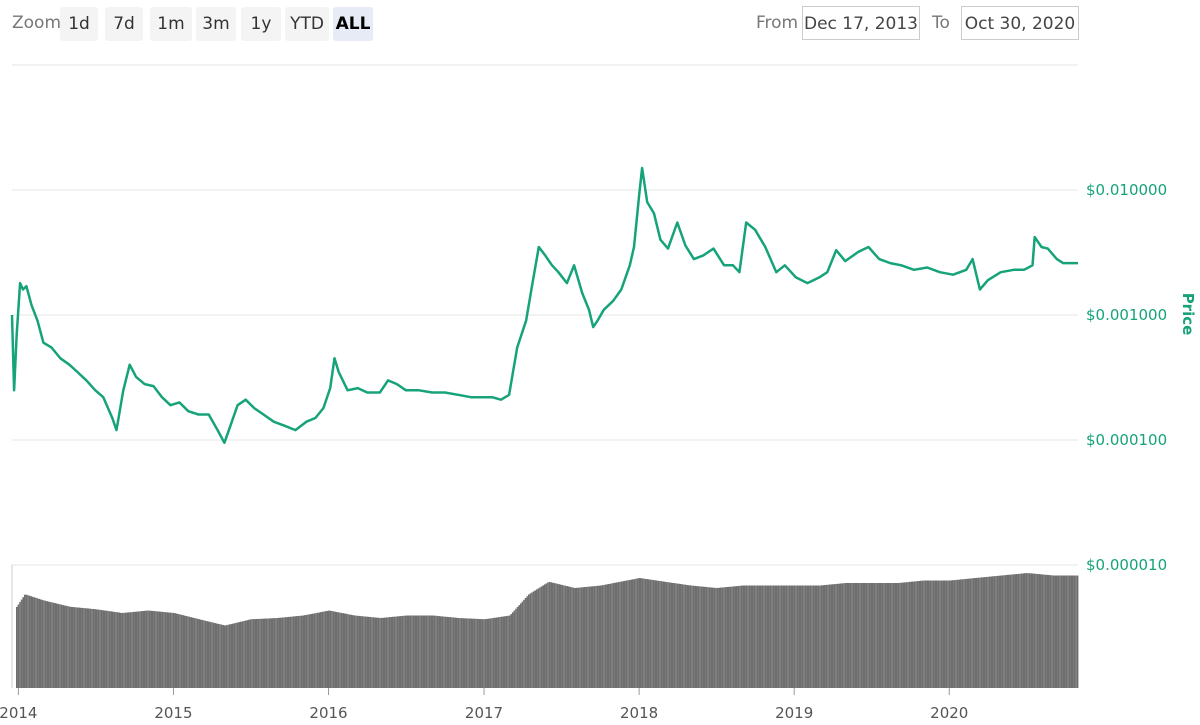  What do you see at coordinates (171, 24) in the screenshot?
I see `zoom-1m-button: 1m` at bounding box center [171, 24].